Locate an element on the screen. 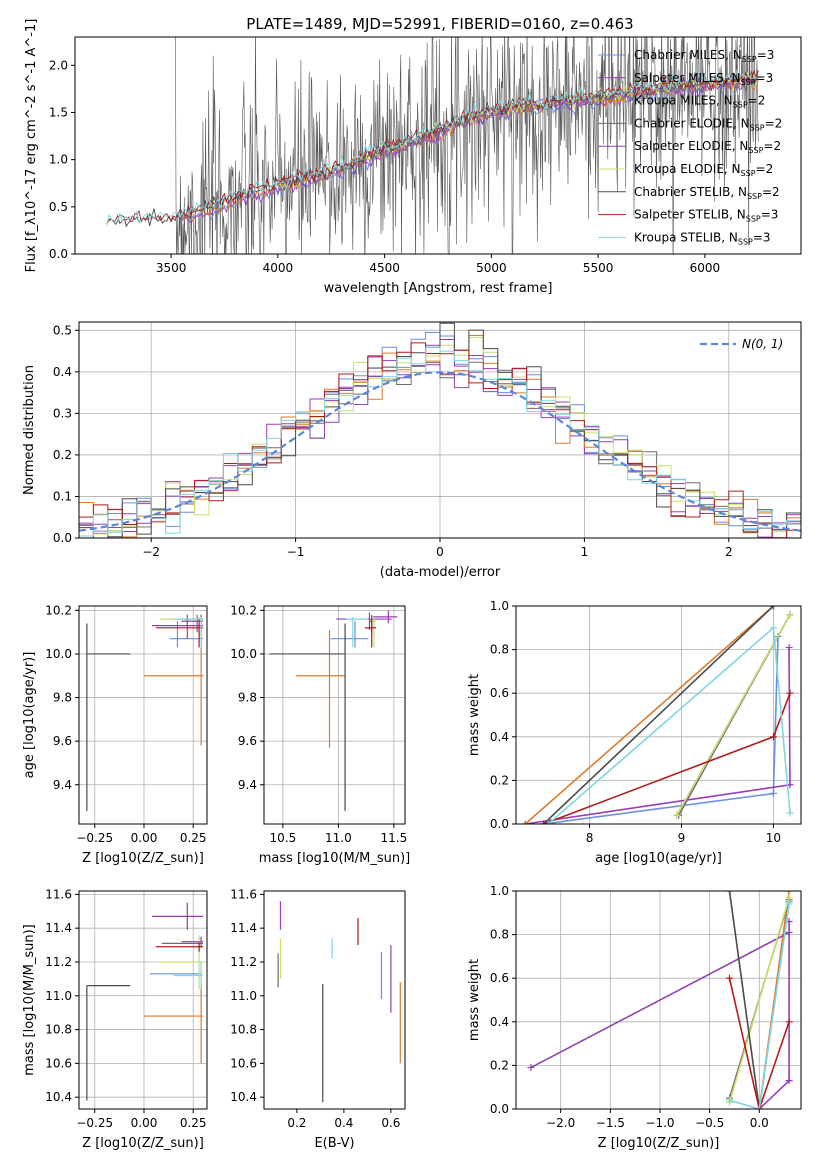 This screenshot has height=1170, width=819. y-tick-label: 0.3 is located at coordinates (62, 413).